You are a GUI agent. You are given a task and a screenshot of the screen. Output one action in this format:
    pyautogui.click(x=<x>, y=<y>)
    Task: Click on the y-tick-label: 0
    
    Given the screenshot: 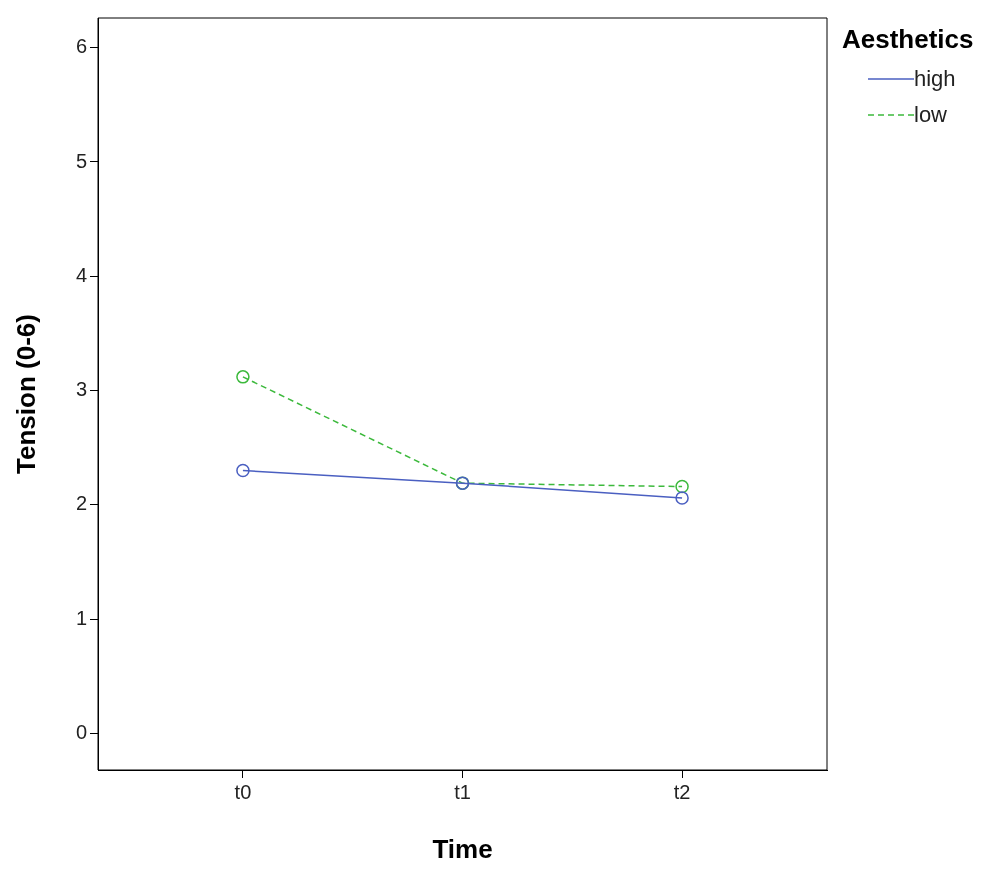 What is the action you would take?
    pyautogui.click(x=81, y=731)
    